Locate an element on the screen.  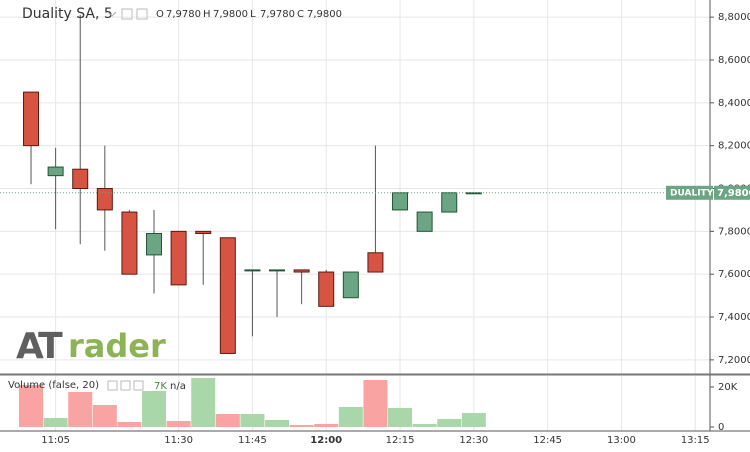
x-tick-label: 11:05 is located at coordinates (55, 440).